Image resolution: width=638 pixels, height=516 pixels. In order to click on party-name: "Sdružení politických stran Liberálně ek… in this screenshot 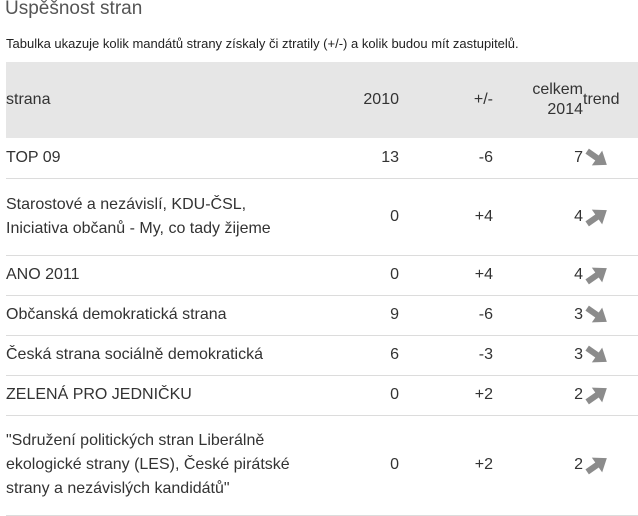, I will do `click(156, 465)`.